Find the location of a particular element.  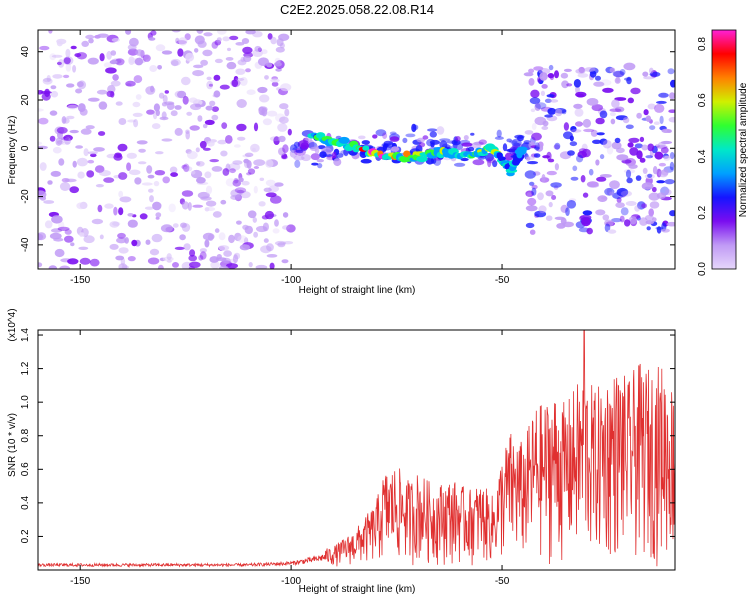

y-tick-label: 1.2 is located at coordinates (25, 368).